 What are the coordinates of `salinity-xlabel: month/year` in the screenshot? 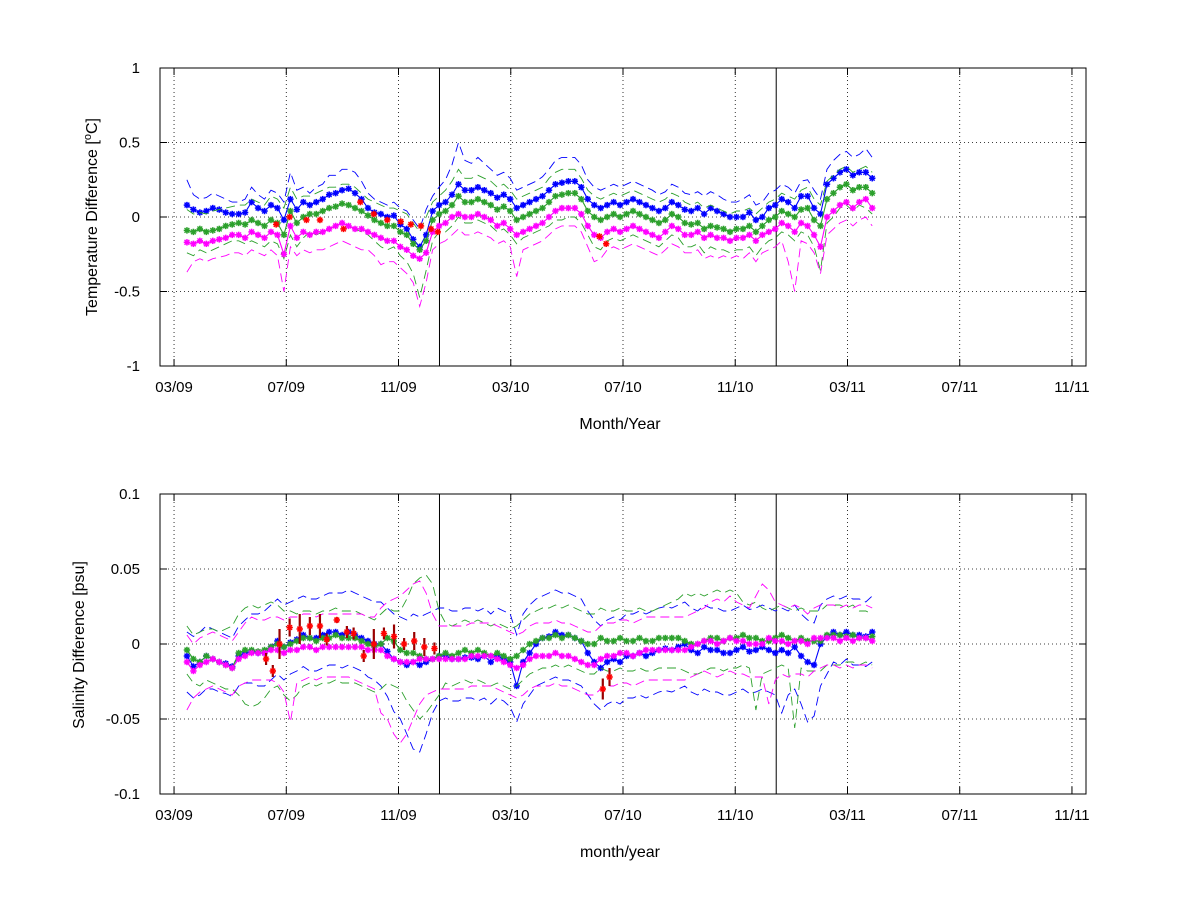 It's located at (620, 852).